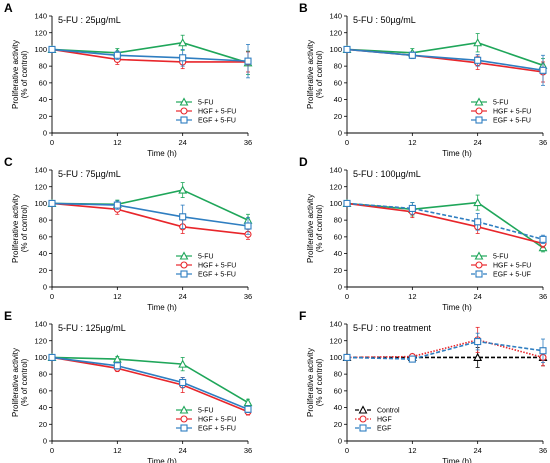  Describe the element at coordinates (8, 316) in the screenshot. I see `panel-letter: E` at that location.